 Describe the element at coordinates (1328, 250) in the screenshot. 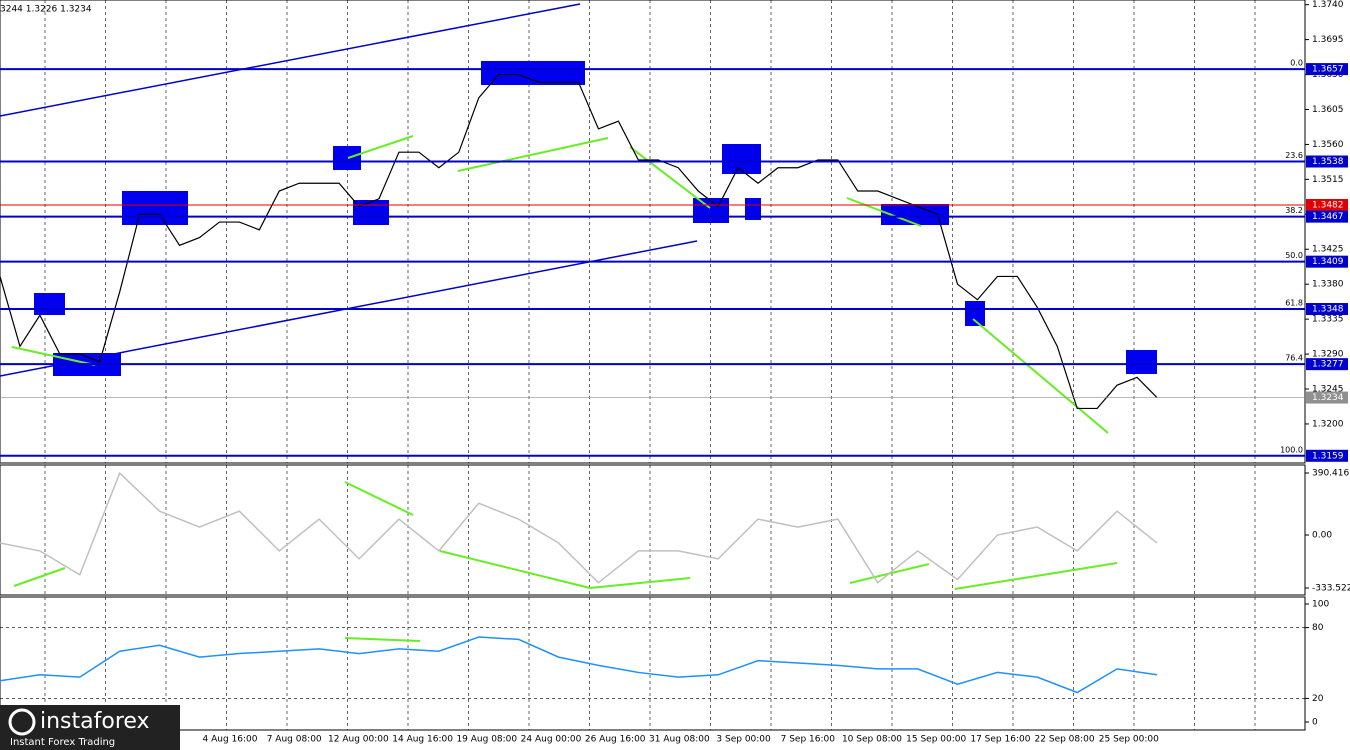

I see `y-tick-label: 1.3425` at that location.